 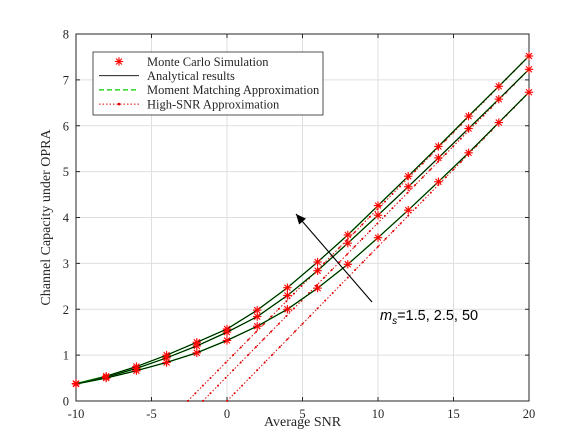 I want to click on legend-marker-asterisk, so click(x=119, y=61).